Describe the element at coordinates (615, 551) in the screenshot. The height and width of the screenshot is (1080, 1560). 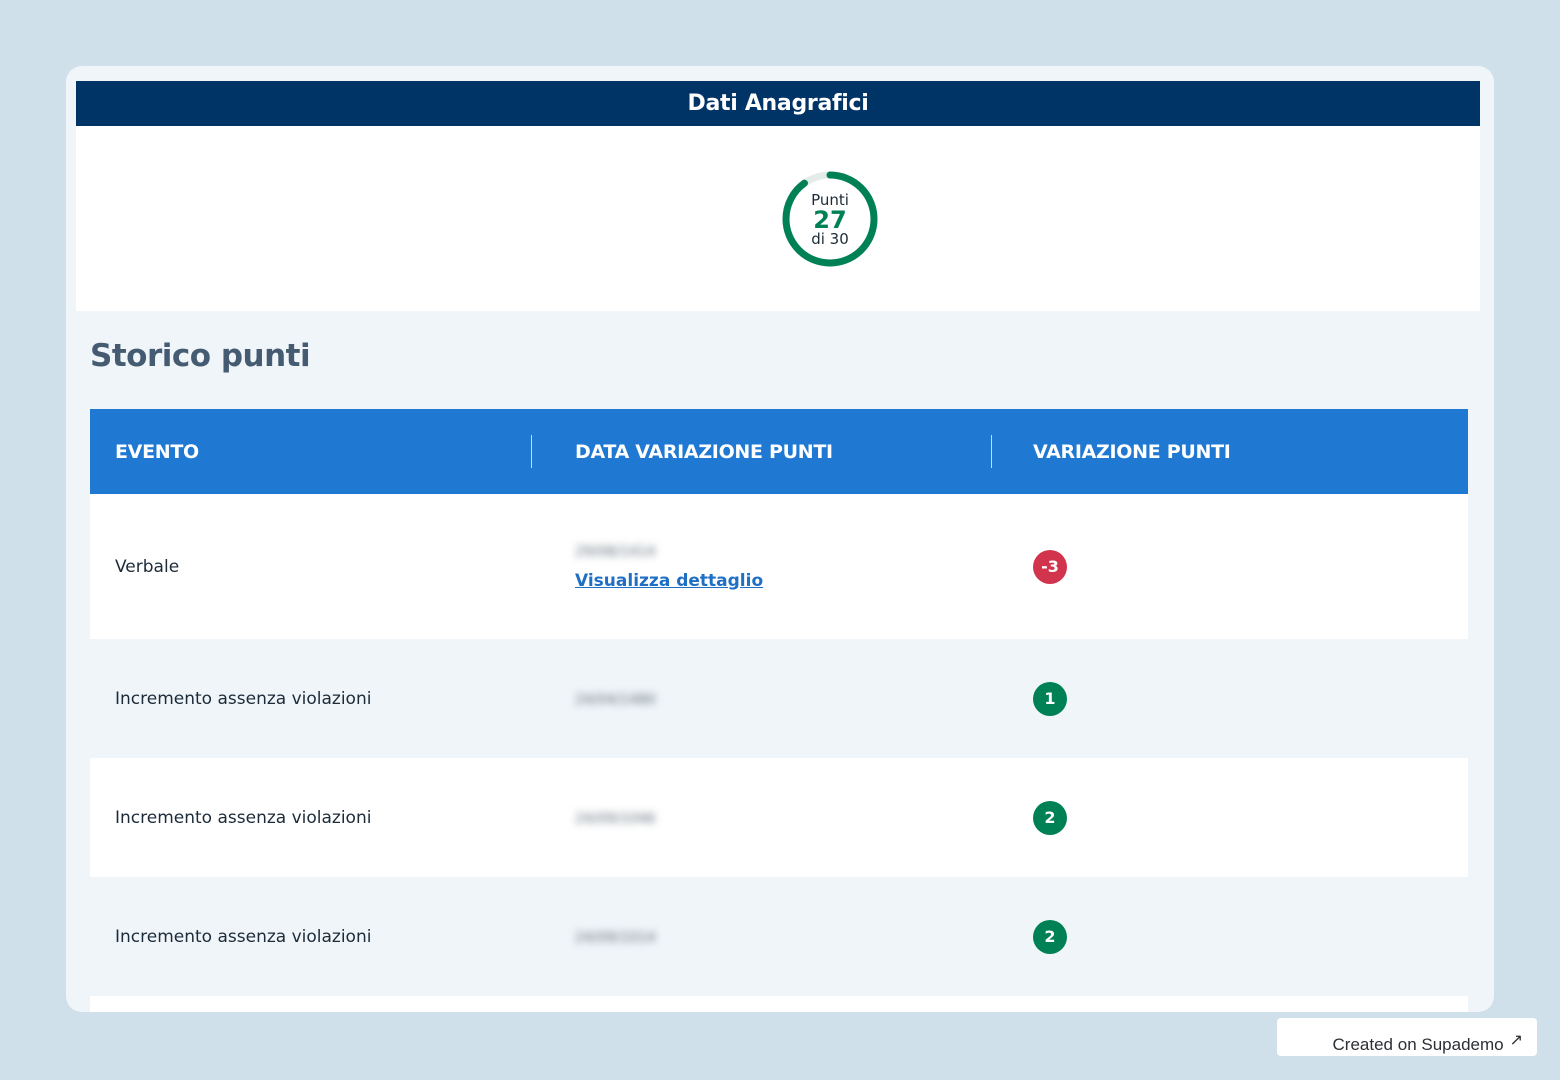
I see `date-value: 29/08/1414` at that location.